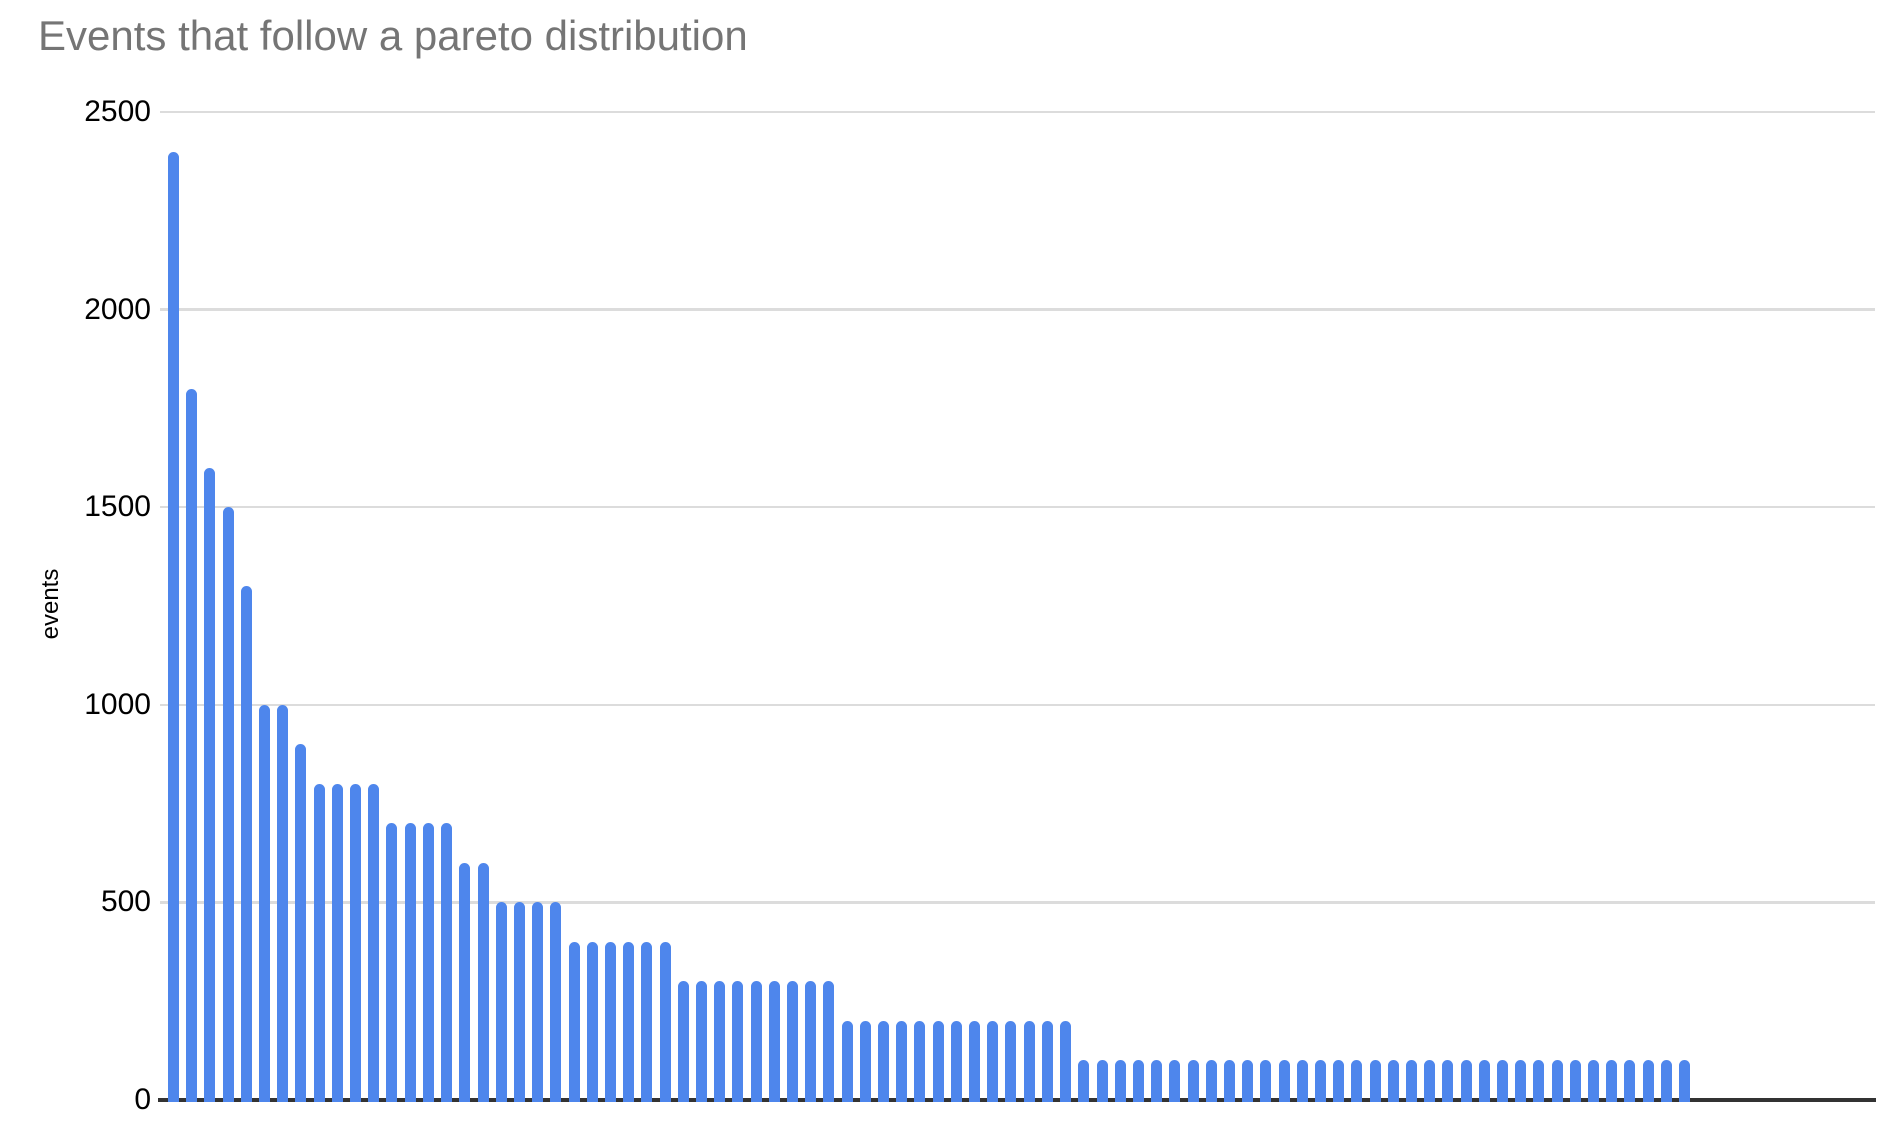  Describe the element at coordinates (142, 1099) in the screenshot. I see `y-tick-label-0: 0` at that location.